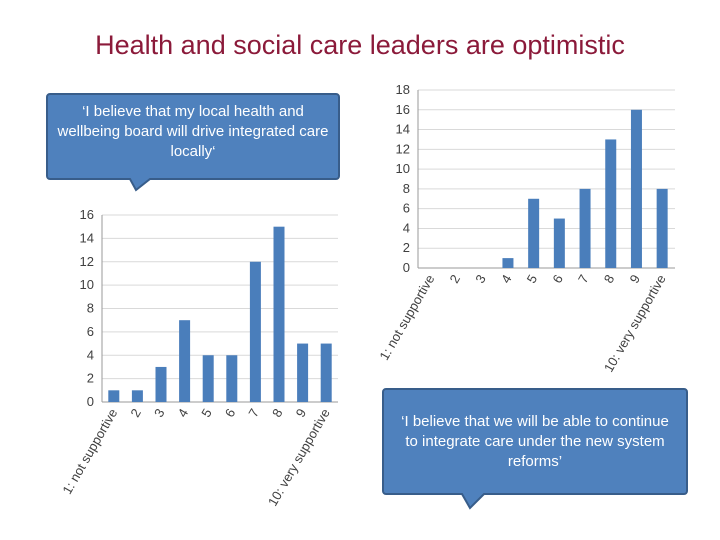 Image resolution: width=720 pixels, height=540 pixels. I want to click on x-tick-label: 1: not supportive, so click(406, 317).